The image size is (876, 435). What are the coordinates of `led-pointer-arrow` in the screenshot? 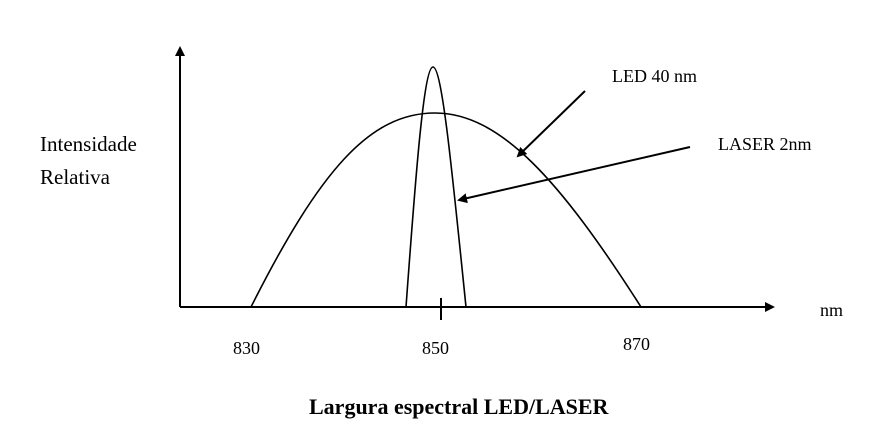 It's located at (551, 124).